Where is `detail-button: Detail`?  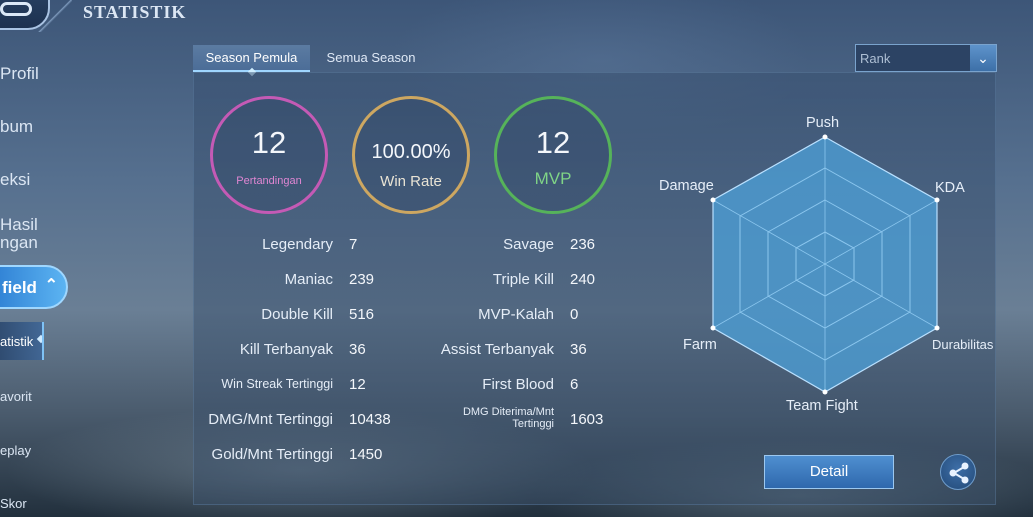
detail-button: Detail is located at coordinates (829, 472).